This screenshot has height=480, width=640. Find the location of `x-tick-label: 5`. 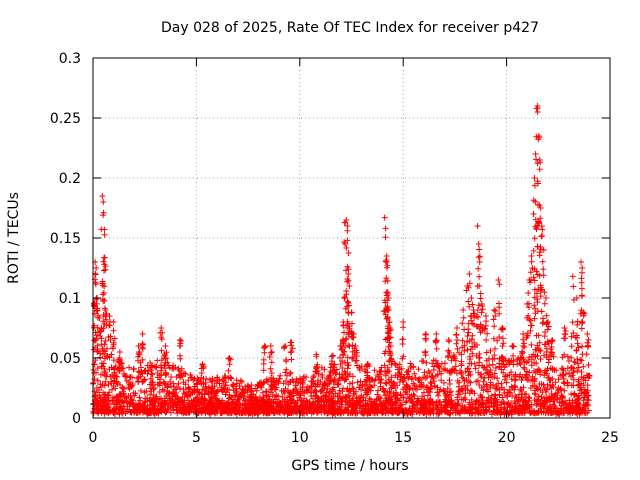

x-tick-label: 5 is located at coordinates (196, 438).